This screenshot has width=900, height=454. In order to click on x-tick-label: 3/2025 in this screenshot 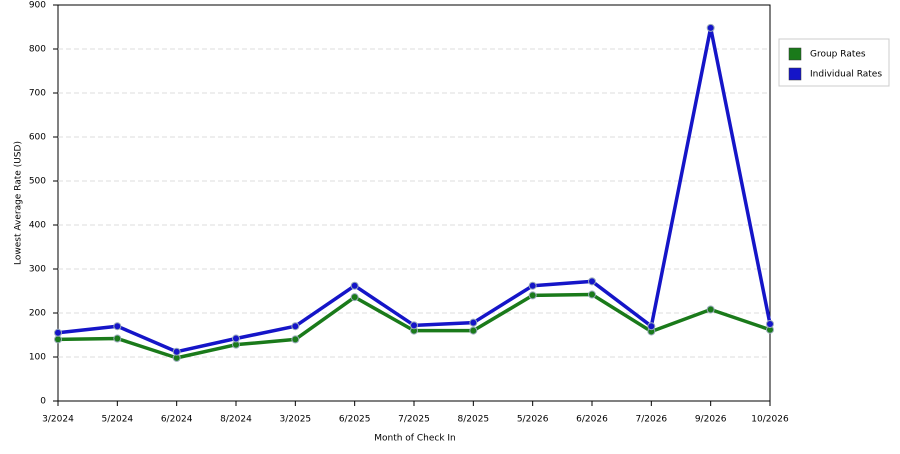, I will do `click(295, 420)`.